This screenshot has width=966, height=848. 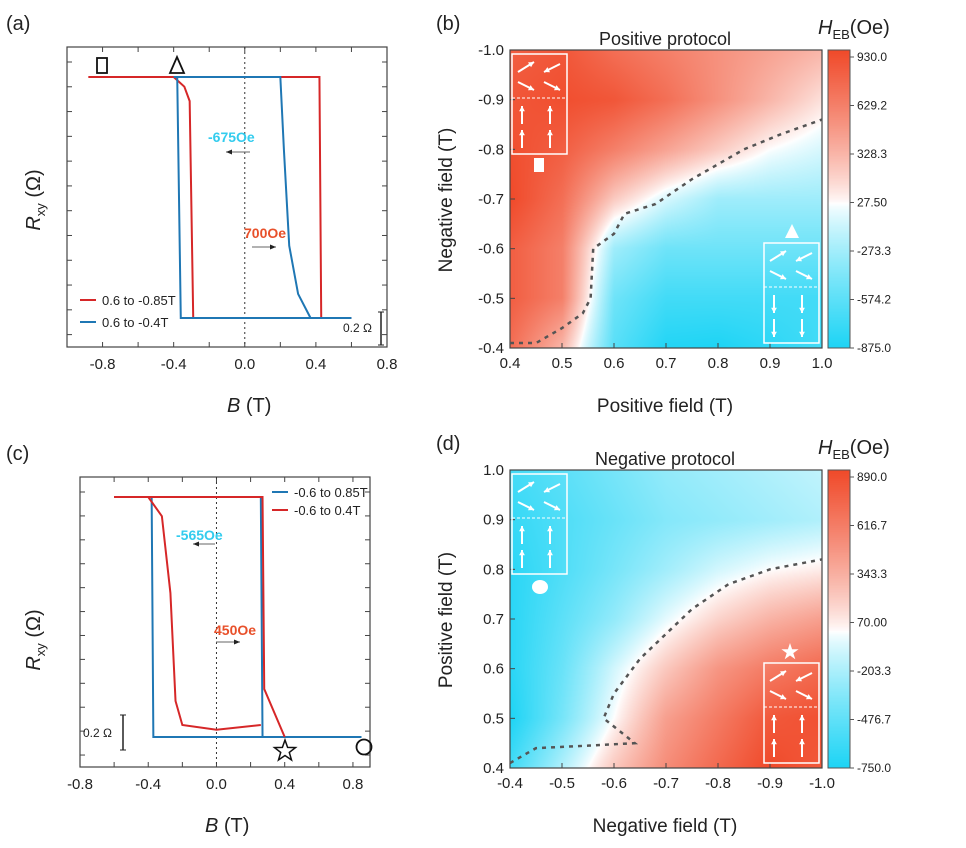 I want to click on series-line-0.6-to--0.4T, so click(x=264, y=197).